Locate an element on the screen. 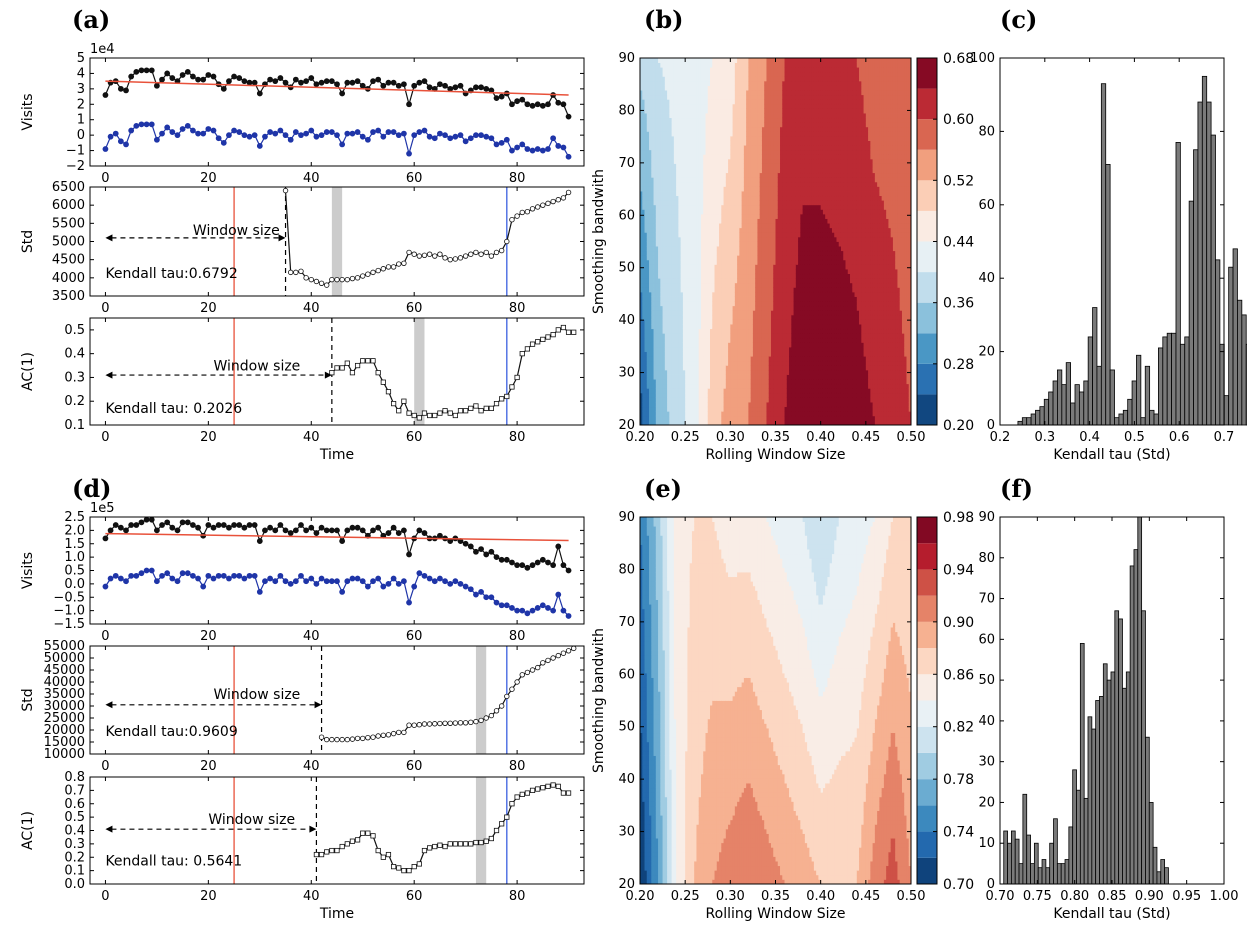 The height and width of the screenshot is (934, 1247). window-size-label: Window size is located at coordinates (236, 231).